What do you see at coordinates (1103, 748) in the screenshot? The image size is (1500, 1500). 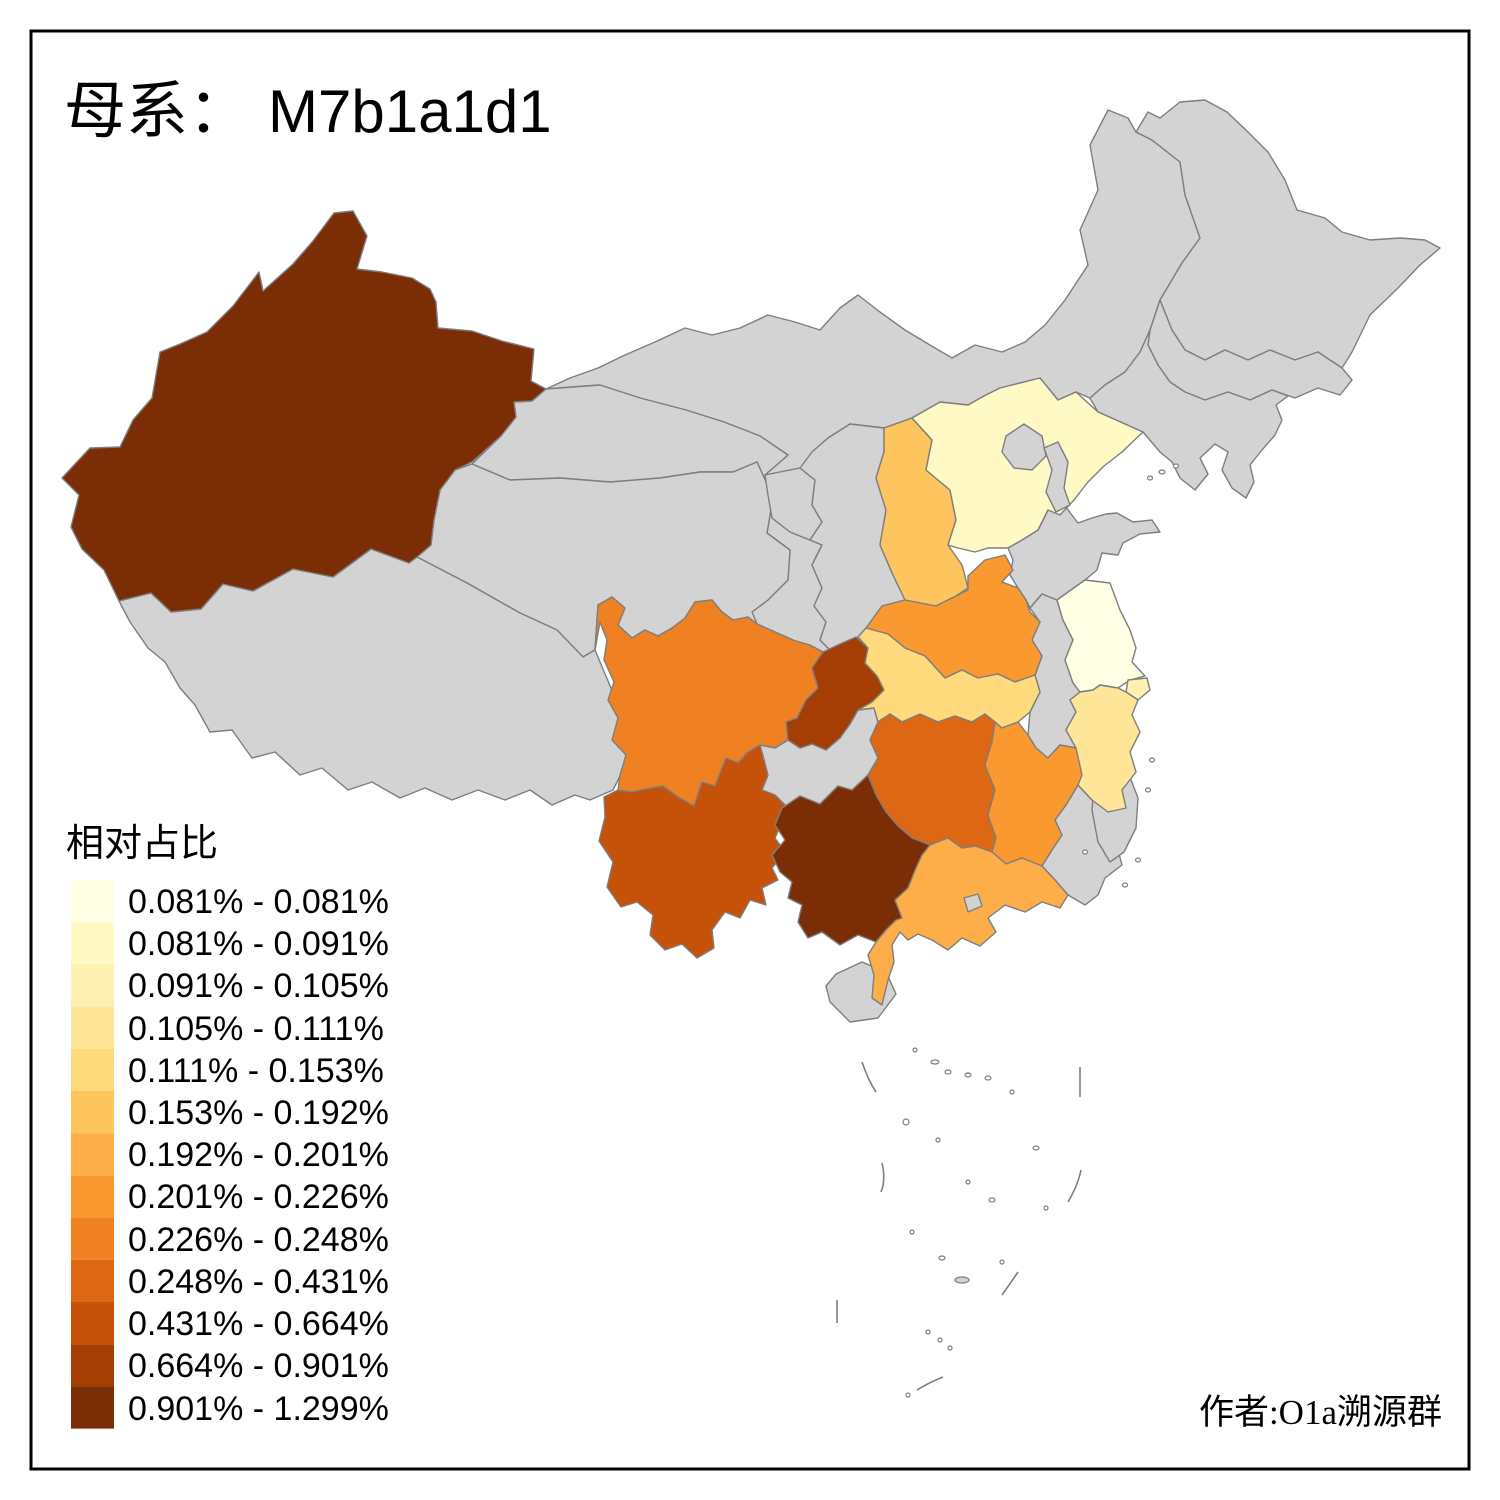 I see `province-zhejiang` at bounding box center [1103, 748].